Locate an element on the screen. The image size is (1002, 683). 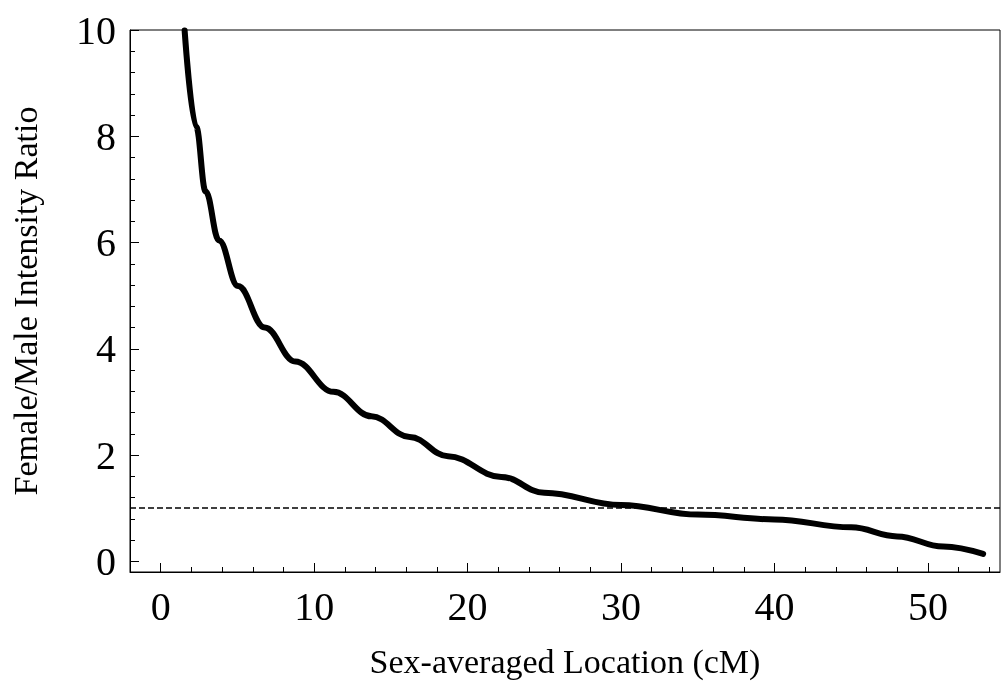
y-tick-label: 6 is located at coordinates (106, 243).